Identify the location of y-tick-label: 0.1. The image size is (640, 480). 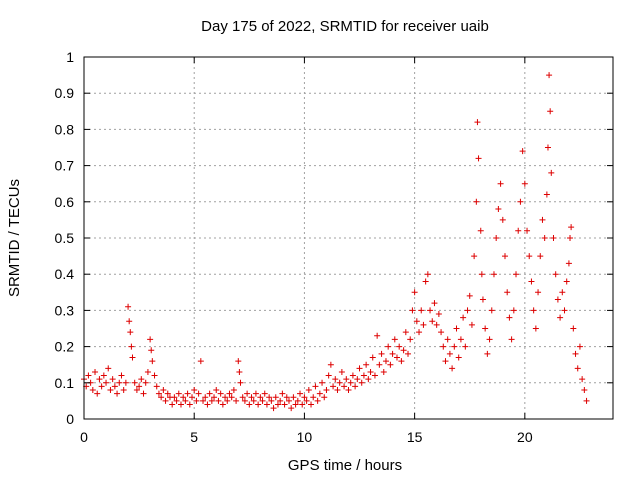
(65, 383).